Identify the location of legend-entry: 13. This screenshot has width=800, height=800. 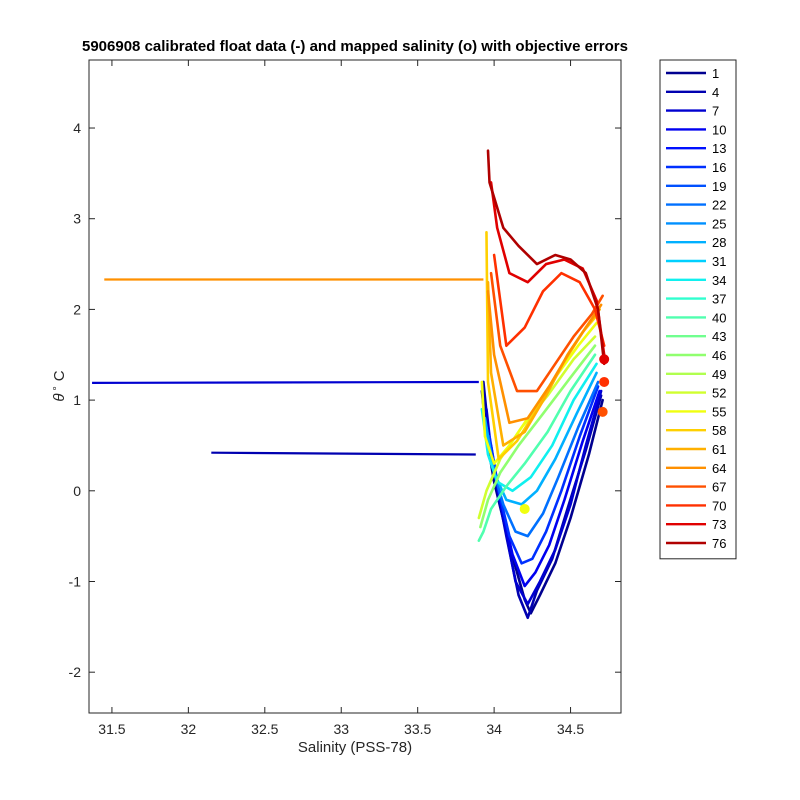
(696, 148).